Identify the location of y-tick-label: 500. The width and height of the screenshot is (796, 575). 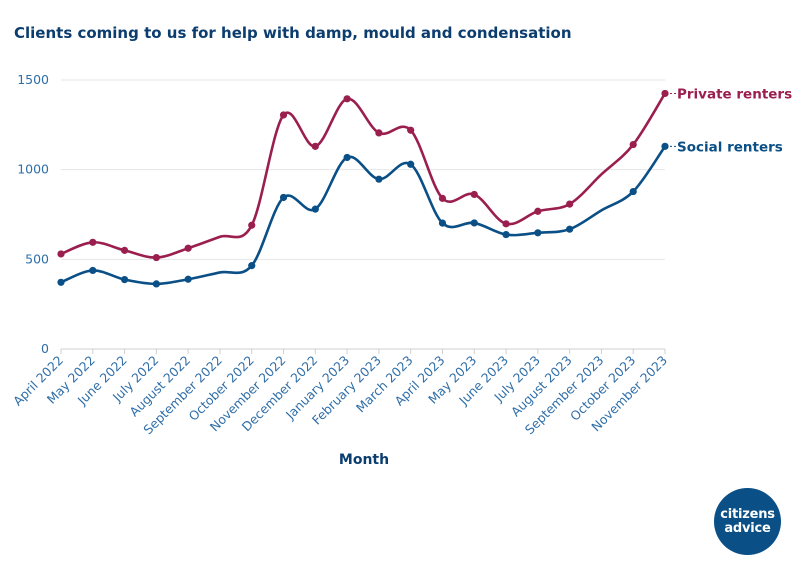
(37, 258).